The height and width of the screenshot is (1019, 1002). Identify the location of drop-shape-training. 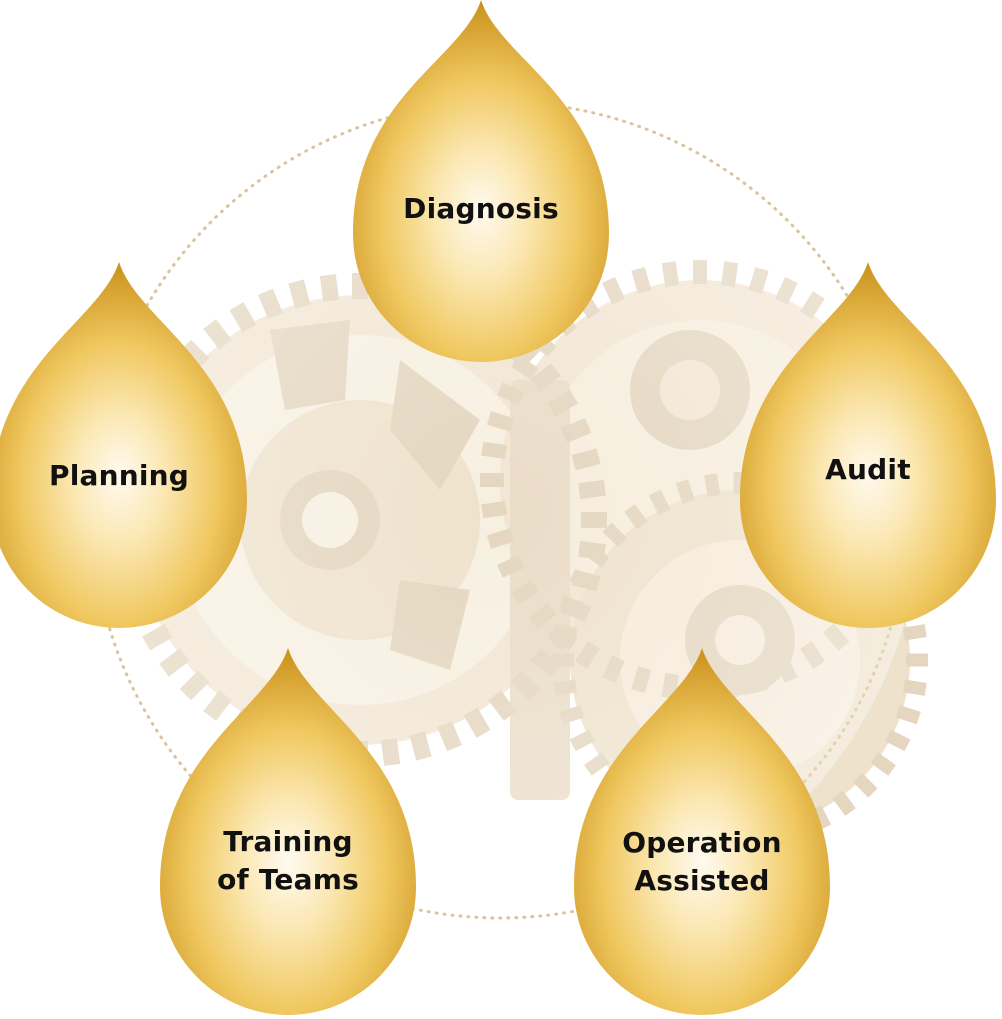
(288, 831).